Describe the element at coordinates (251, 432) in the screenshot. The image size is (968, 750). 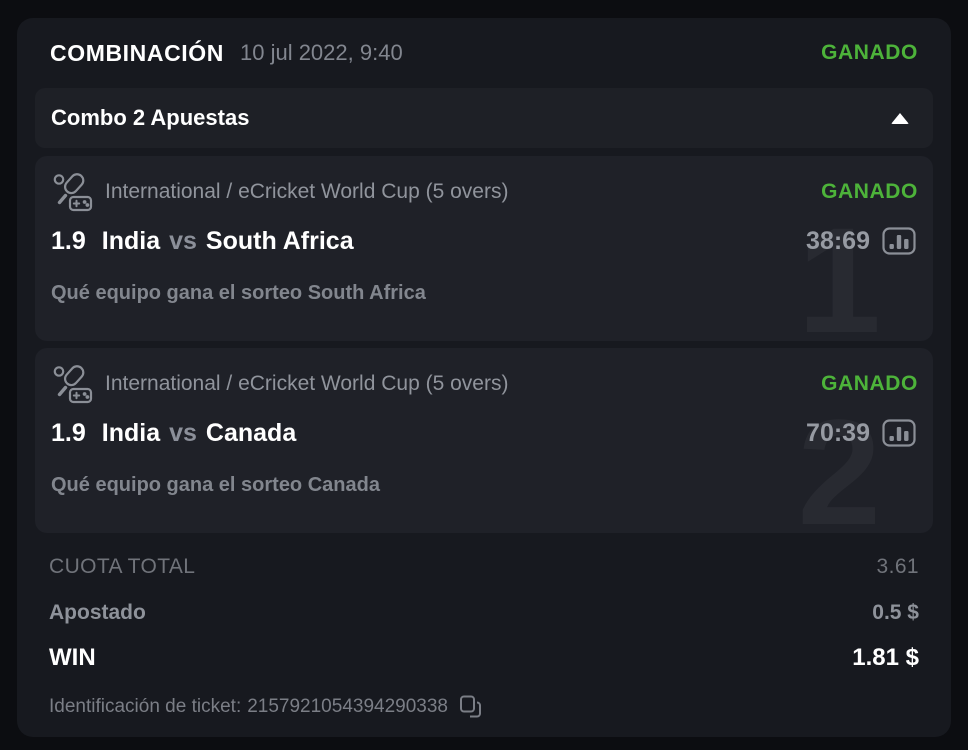
I see `away-team: Canada` at that location.